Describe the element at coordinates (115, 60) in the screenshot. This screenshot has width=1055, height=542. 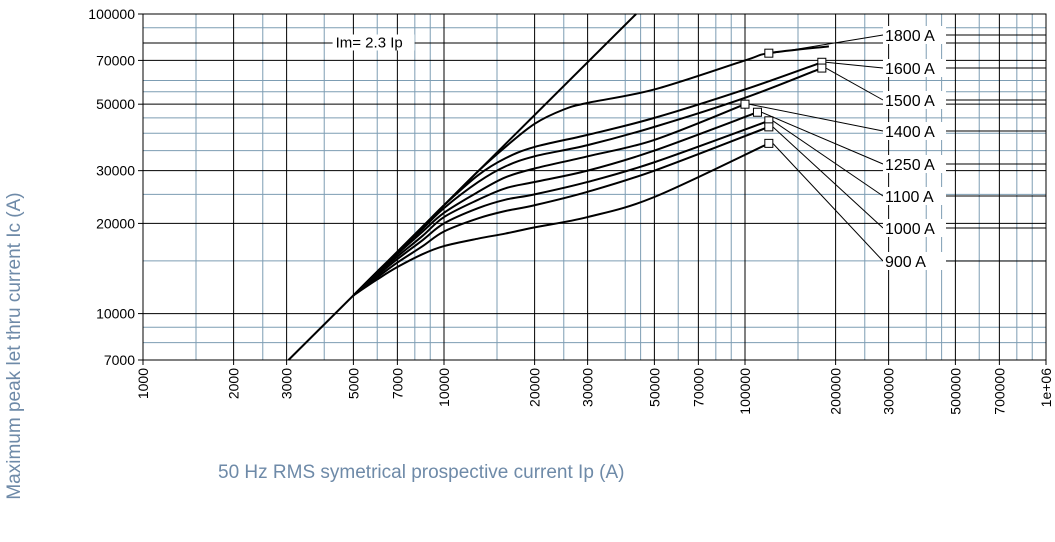
I see `y-tick-label: 70000` at that location.